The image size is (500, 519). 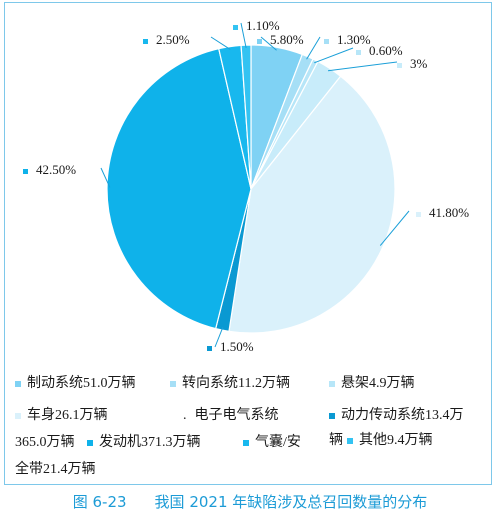 What do you see at coordinates (230, 384) in the screenshot?
I see `legend-item-steering: 转向系统11.2万辆` at bounding box center [230, 384].